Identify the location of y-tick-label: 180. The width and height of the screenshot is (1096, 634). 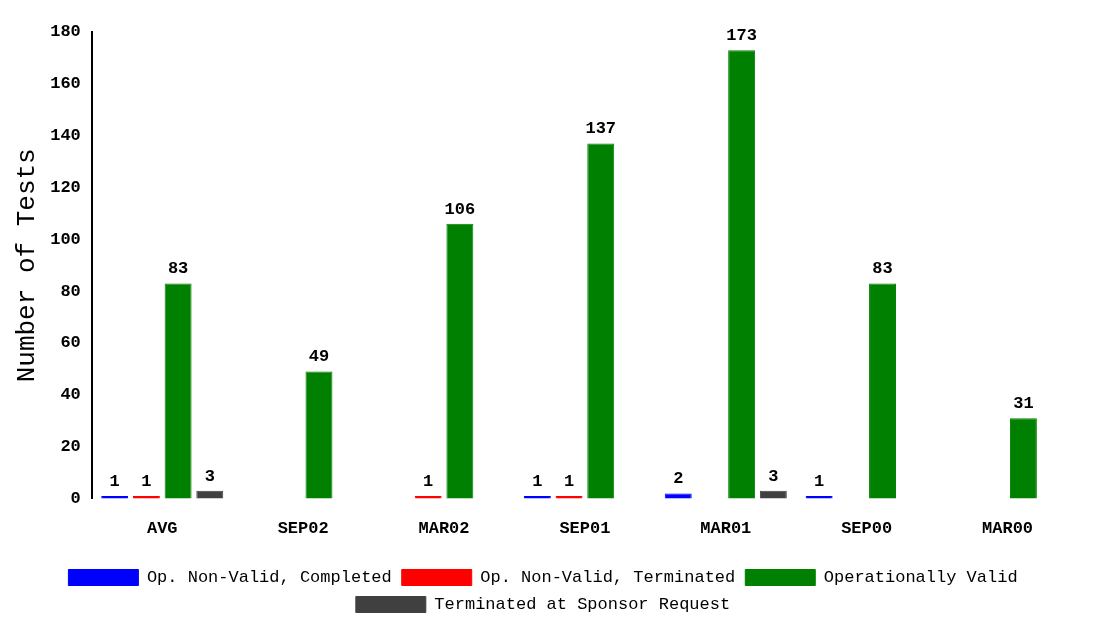
(65, 32).